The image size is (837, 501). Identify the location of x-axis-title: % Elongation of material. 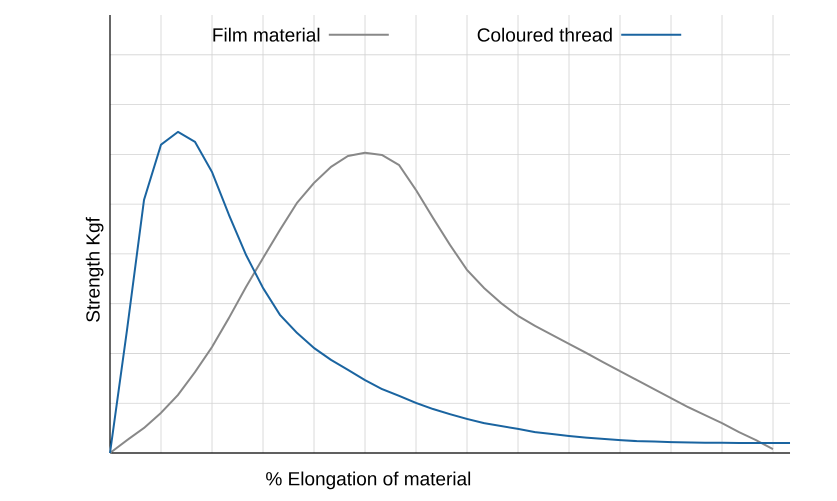
(368, 481).